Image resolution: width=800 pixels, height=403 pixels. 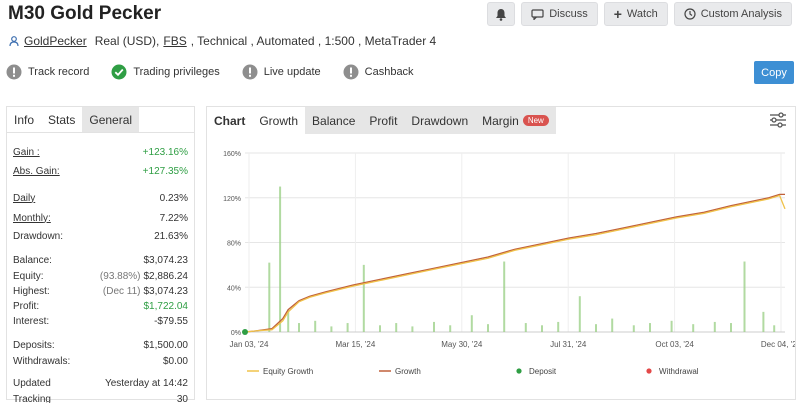 What do you see at coordinates (62, 119) in the screenshot?
I see `tab-stats: Stats` at bounding box center [62, 119].